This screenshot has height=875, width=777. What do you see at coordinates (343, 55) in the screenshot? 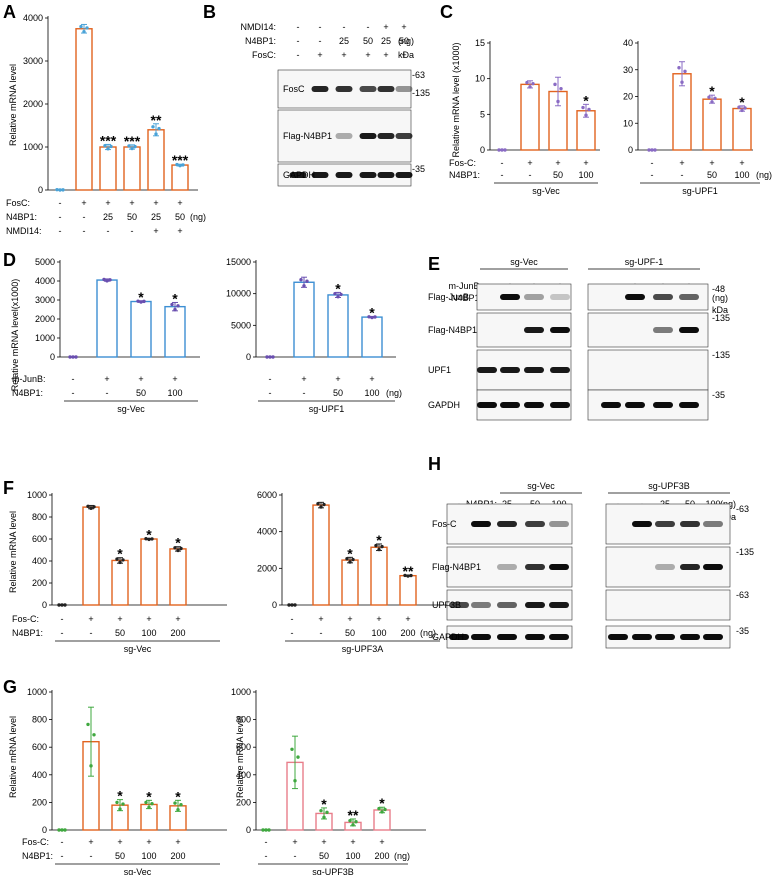
I see `lane-condition: +` at bounding box center [343, 55].